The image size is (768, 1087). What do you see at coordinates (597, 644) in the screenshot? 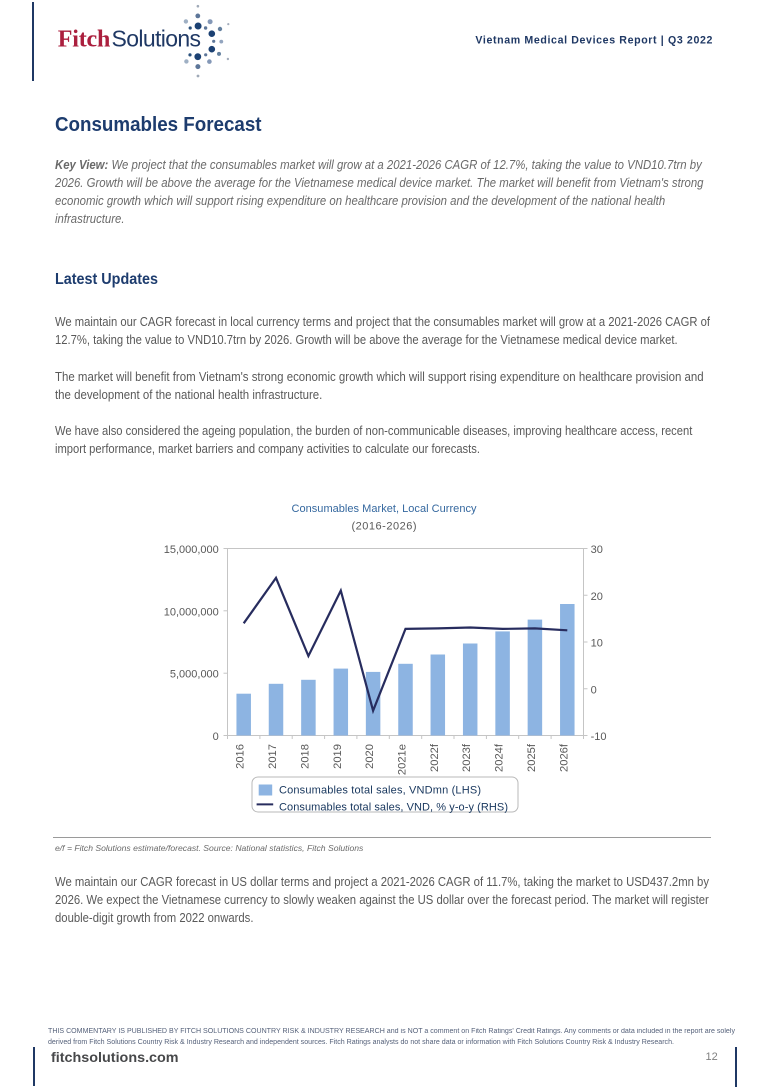
I see `svg-text: 10` at bounding box center [597, 644].